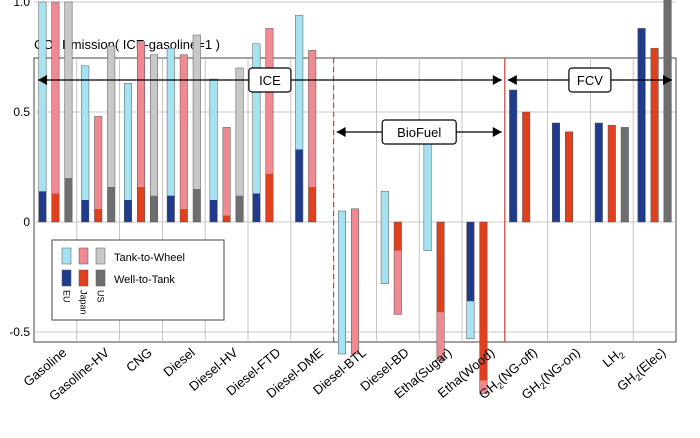  I want to click on x-category-label: CNG, so click(139, 360).